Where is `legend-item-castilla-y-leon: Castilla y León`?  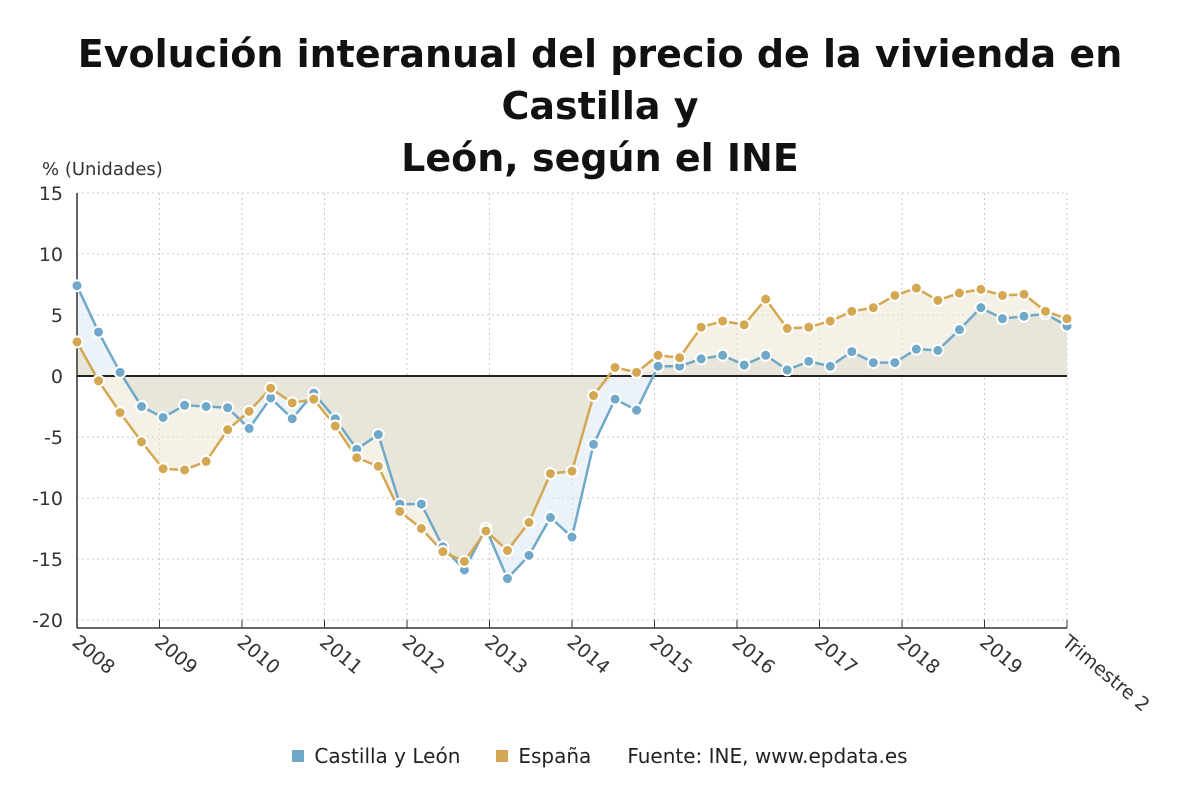 legend-item-castilla-y-leon: Castilla y León is located at coordinates (376, 756).